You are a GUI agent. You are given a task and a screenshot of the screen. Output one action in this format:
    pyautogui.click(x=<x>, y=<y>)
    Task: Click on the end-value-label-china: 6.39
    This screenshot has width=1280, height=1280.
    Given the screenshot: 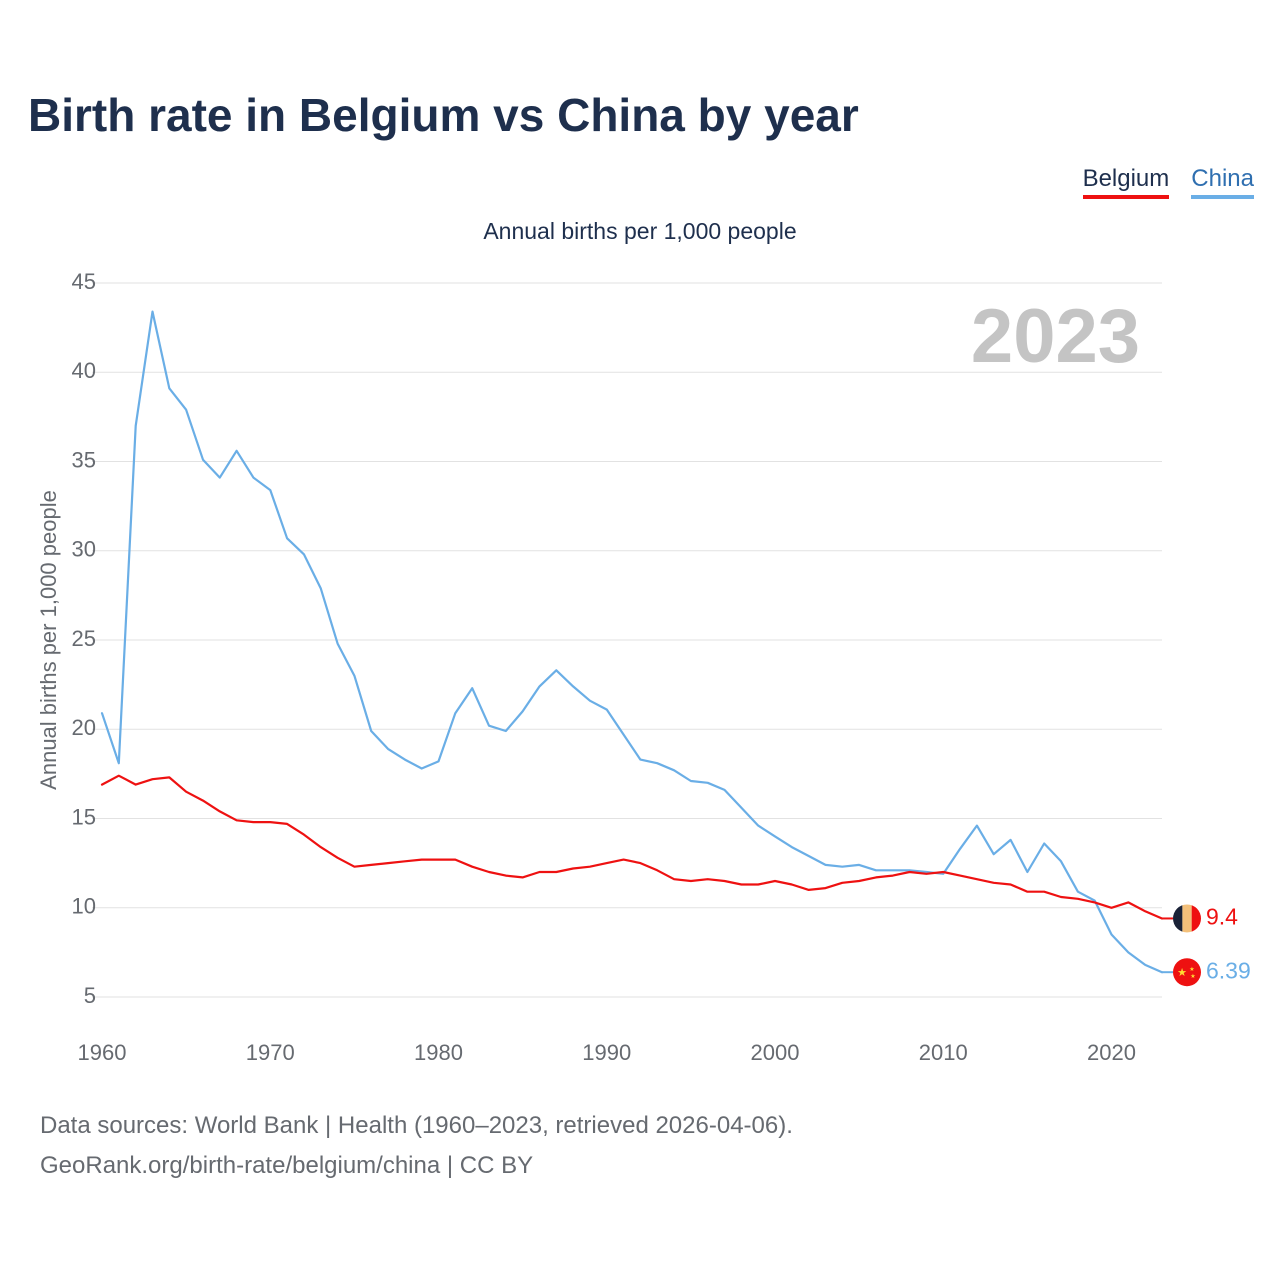 What is the action you would take?
    pyautogui.click(x=1228, y=970)
    